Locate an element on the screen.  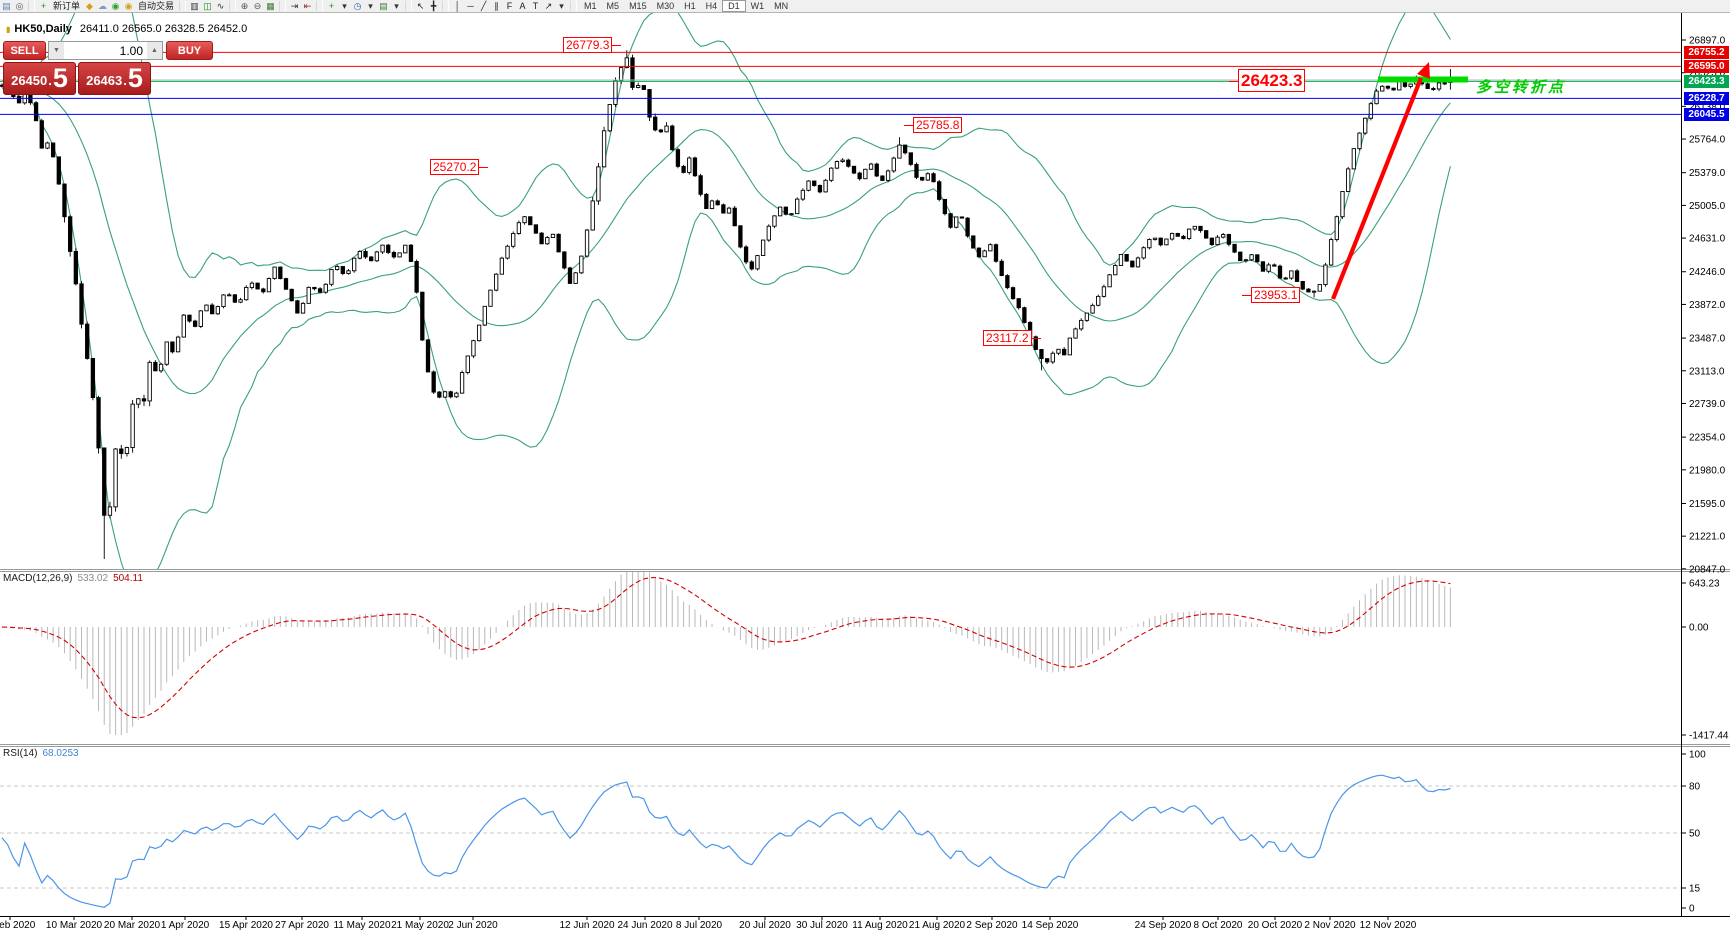
scroll-to-end-icon: ⇥ is located at coordinates (294, 6).